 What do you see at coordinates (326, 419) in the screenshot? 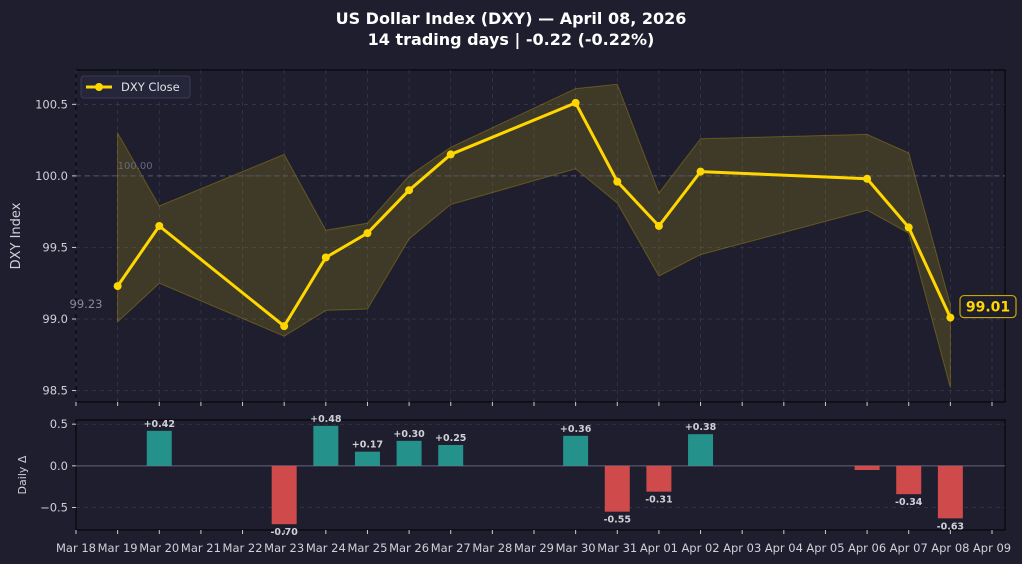
I see `delta-bar-label: +0.48` at bounding box center [326, 419].